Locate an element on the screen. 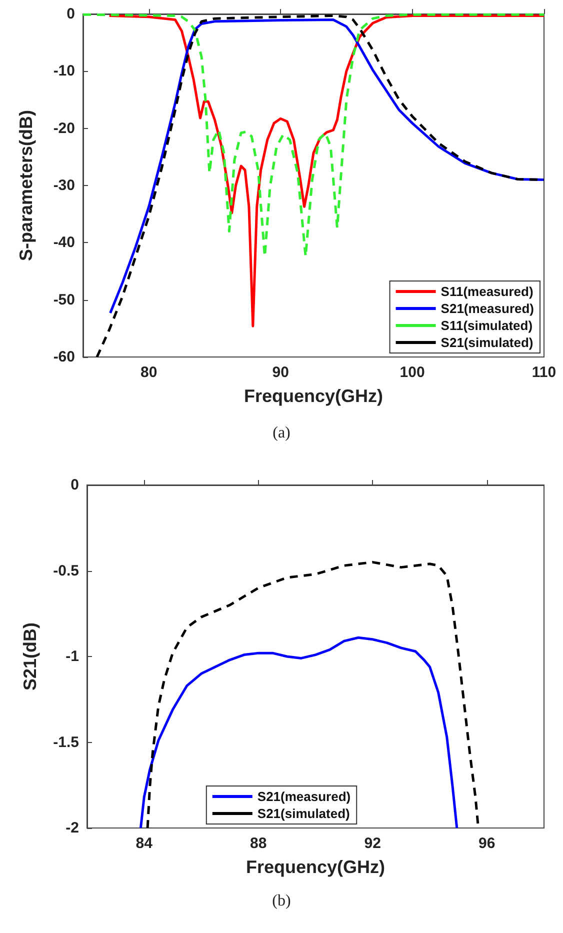 The height and width of the screenshot is (933, 563). y-tick-label: -0.5 is located at coordinates (66, 571).